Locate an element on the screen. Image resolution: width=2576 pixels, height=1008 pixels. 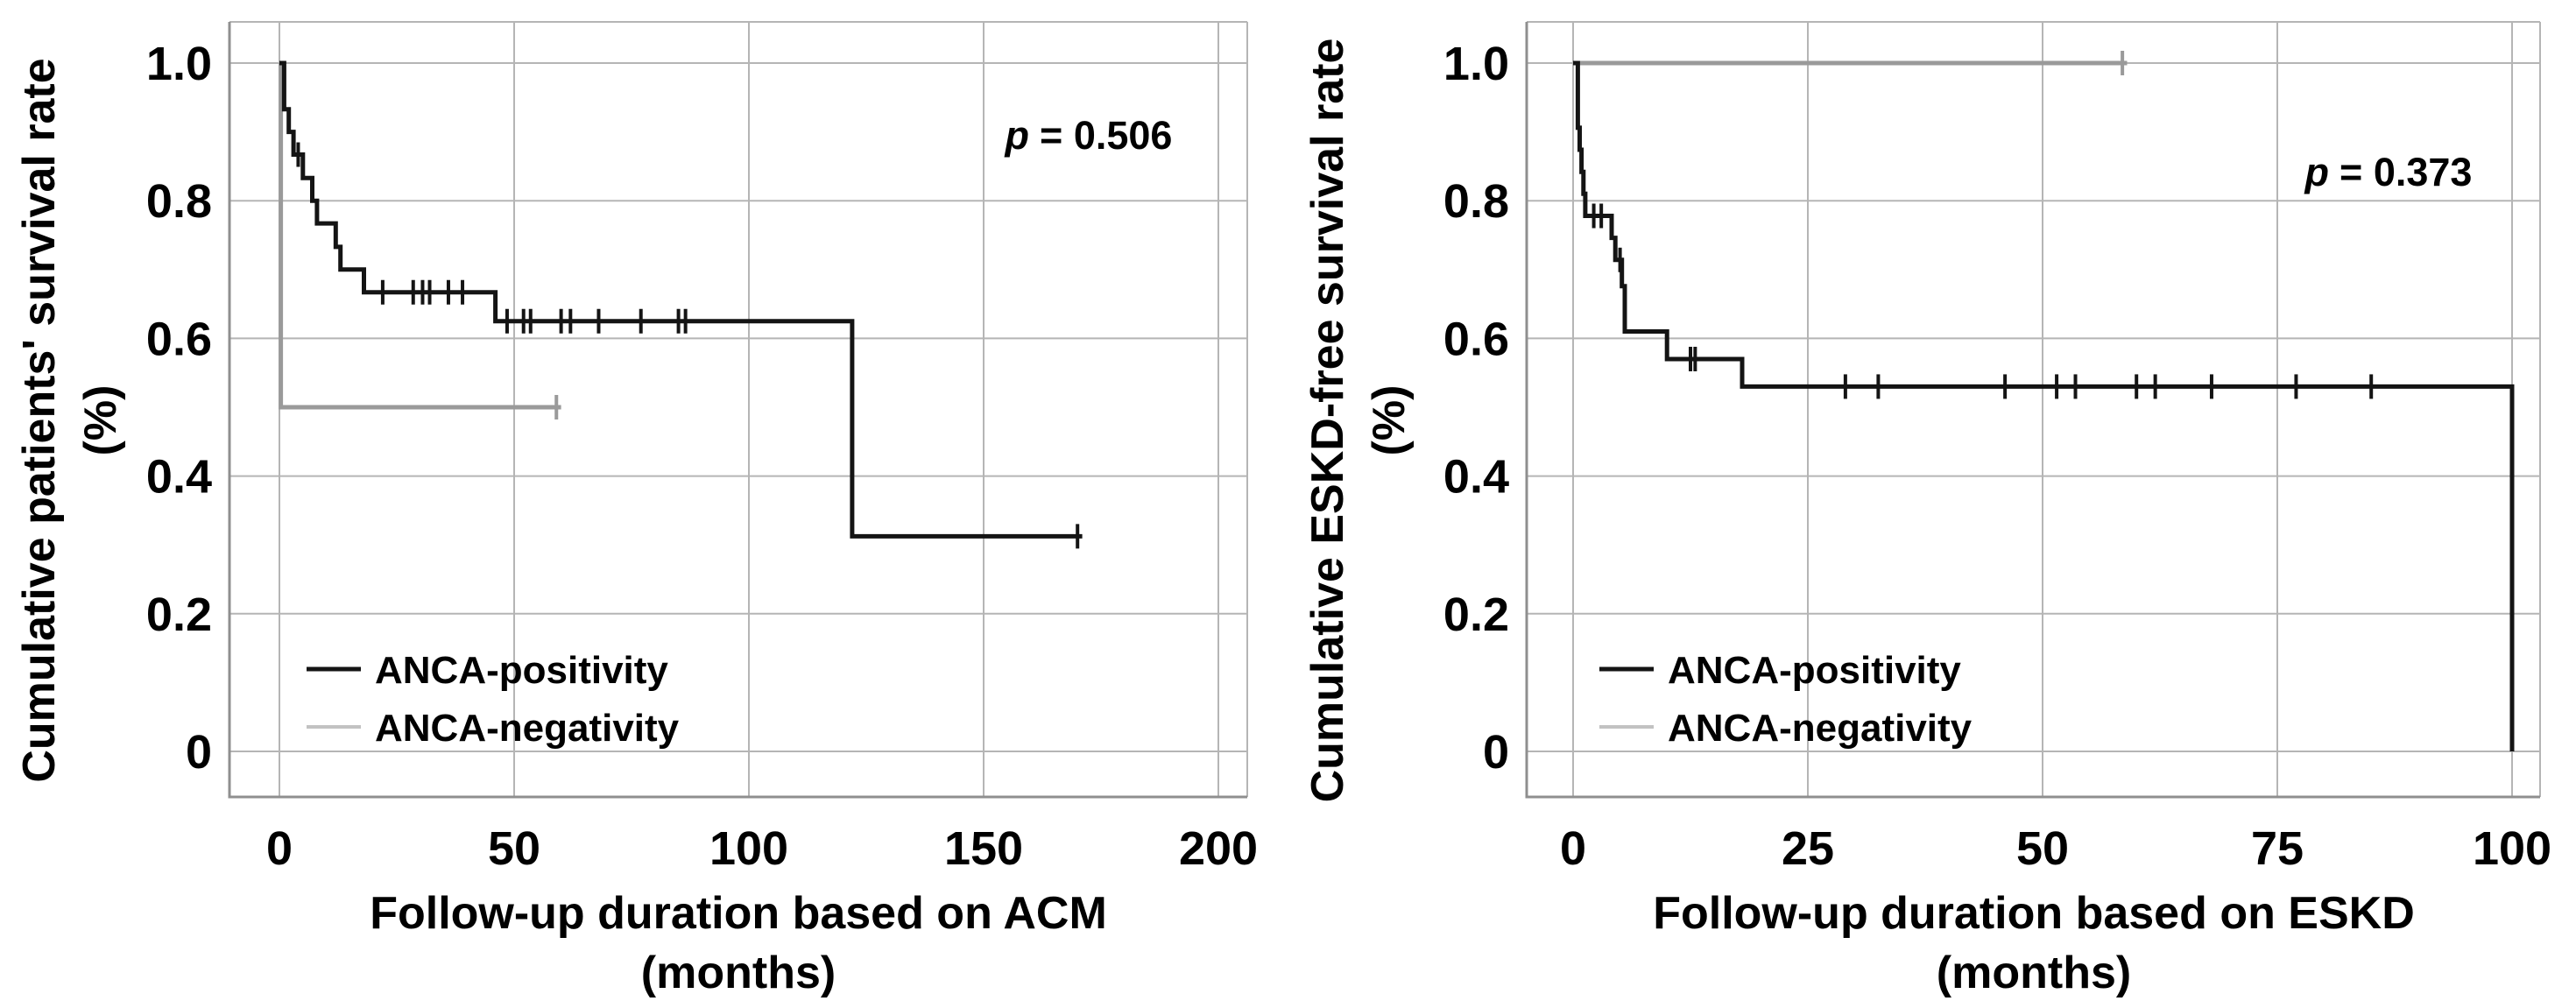
p-value-number: = 0.506 is located at coordinates (1106, 135).